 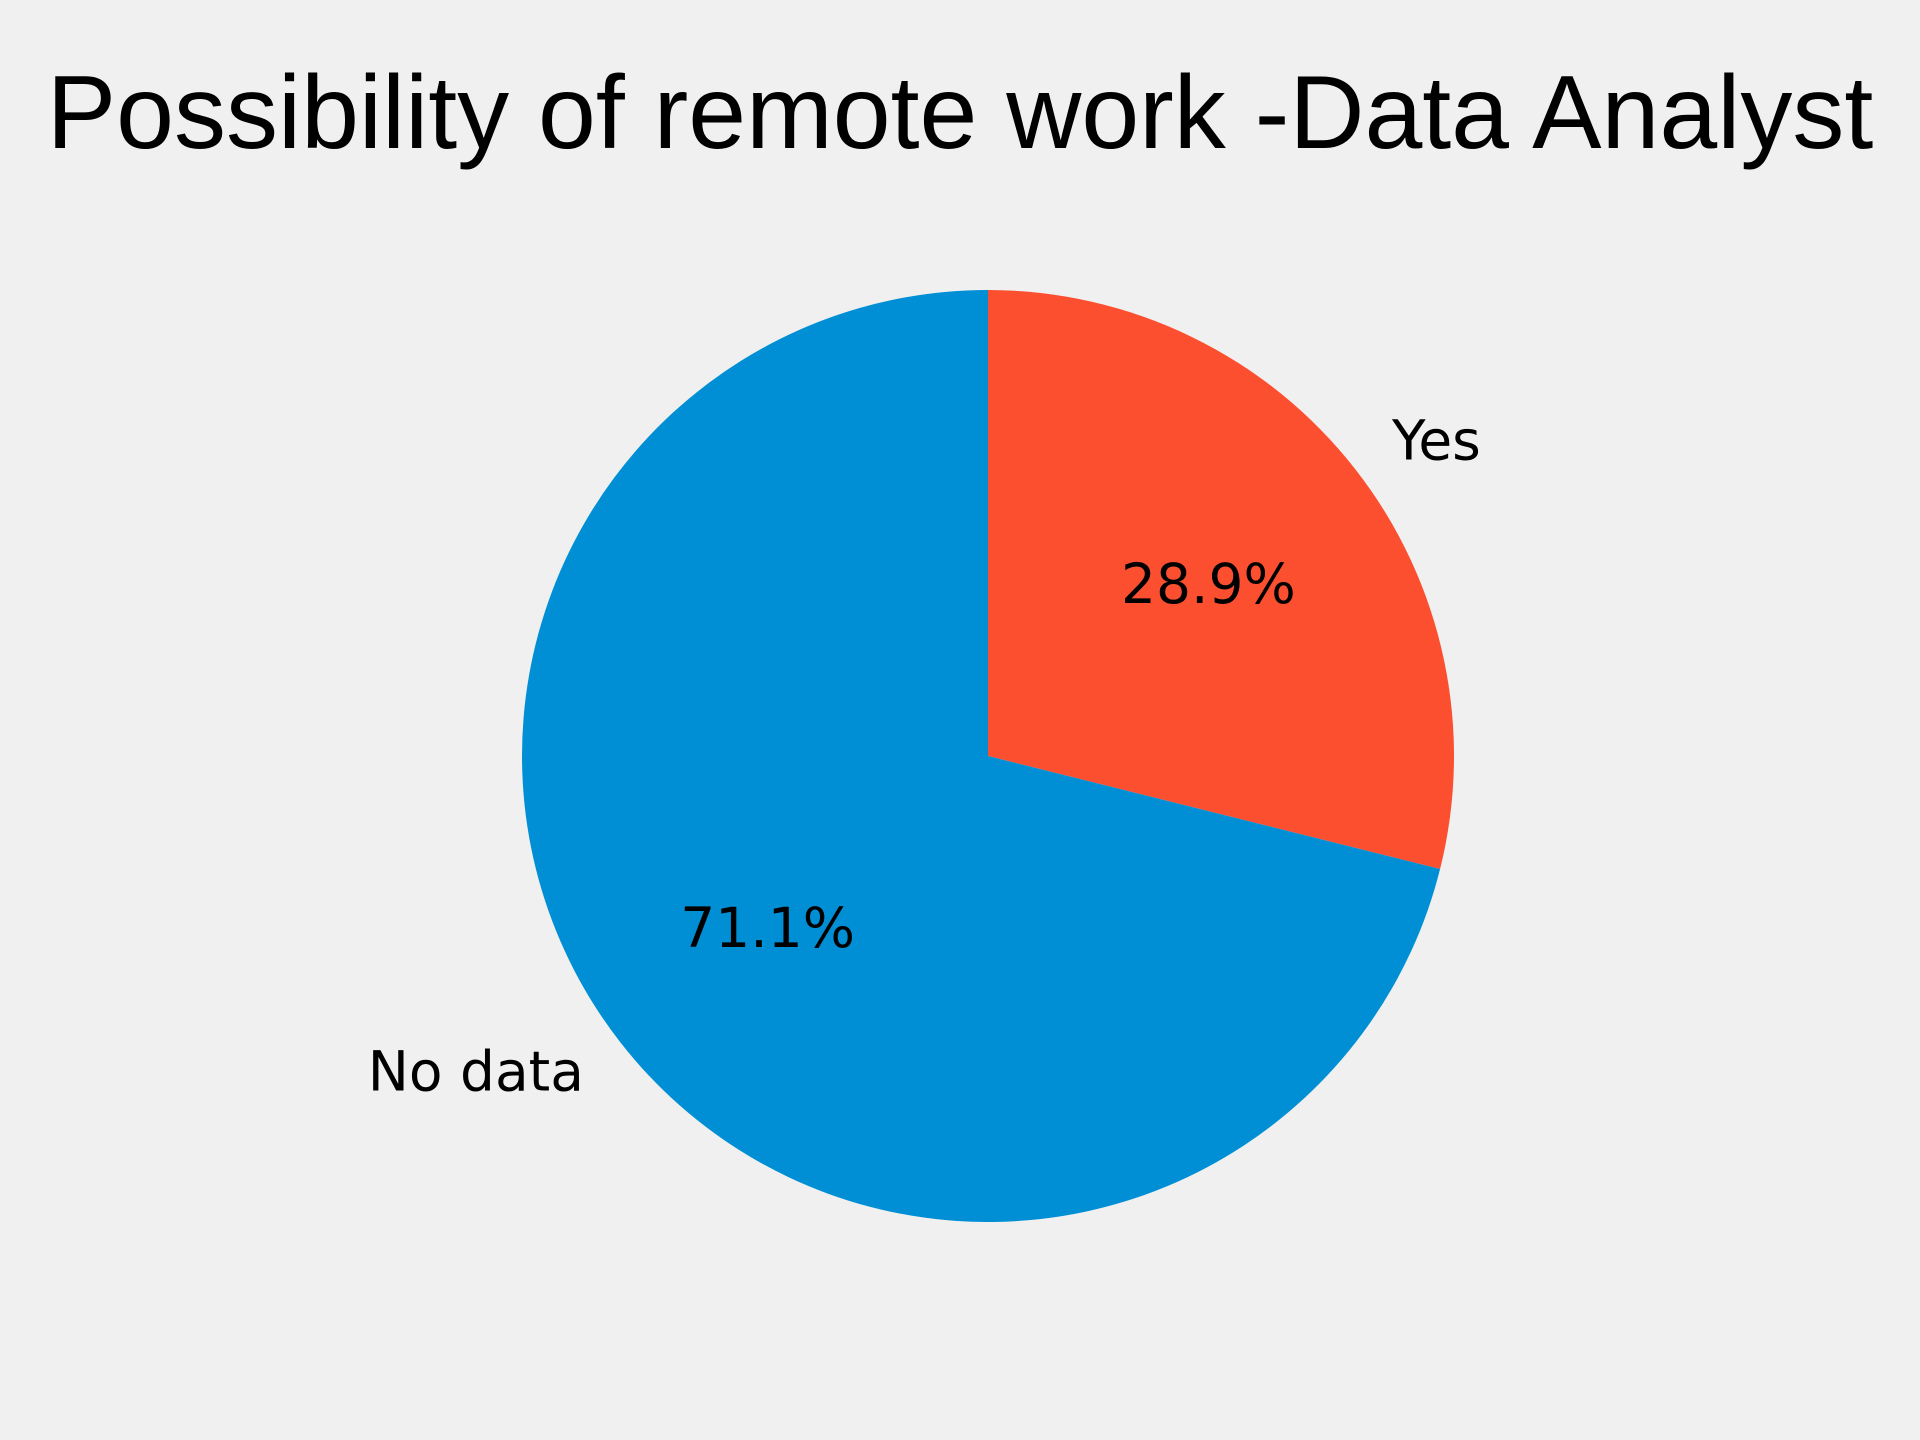 What do you see at coordinates (1208, 584) in the screenshot?
I see `slice-percent-yes: 28.9%` at bounding box center [1208, 584].